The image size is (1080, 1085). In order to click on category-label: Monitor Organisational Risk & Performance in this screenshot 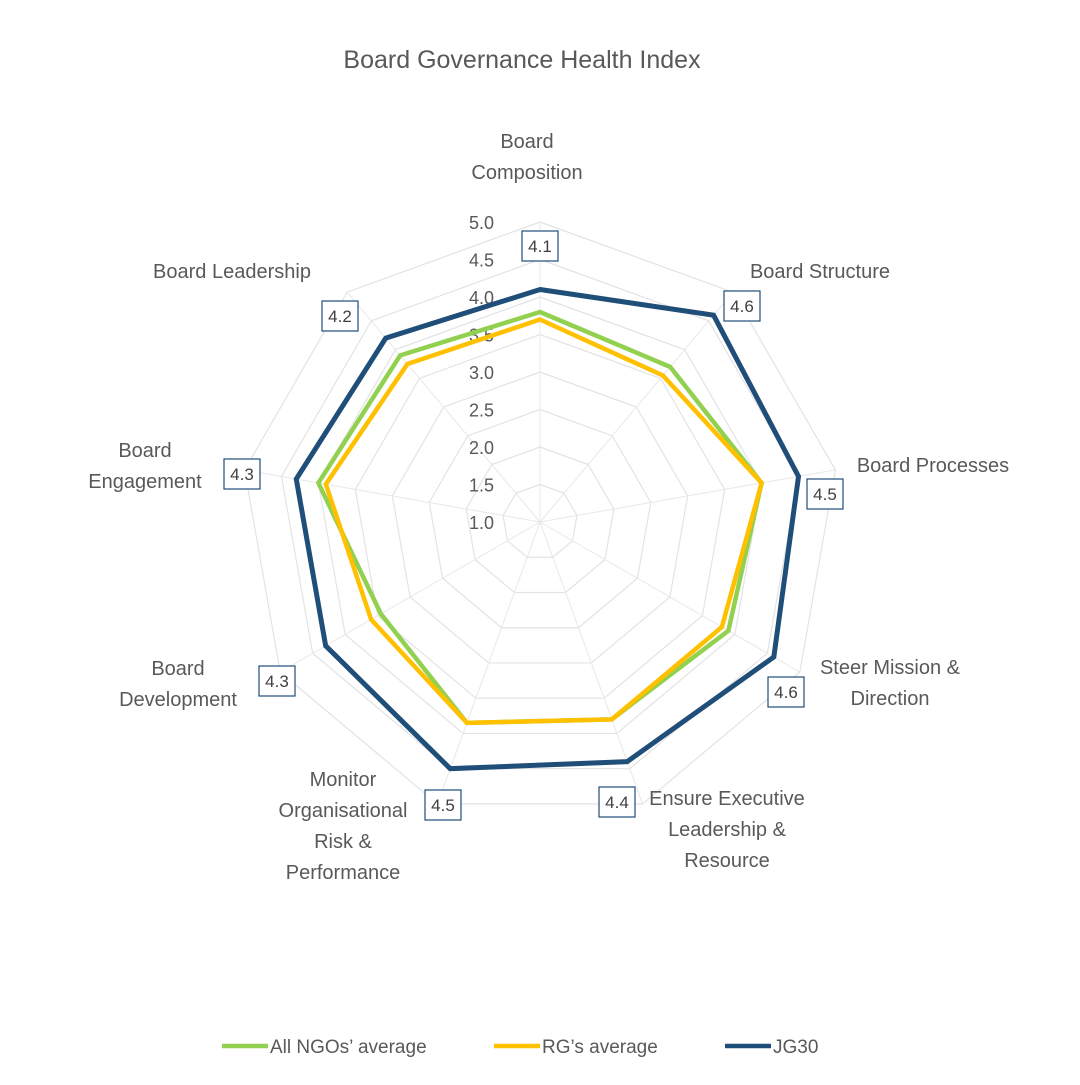, I will do `click(343, 826)`.